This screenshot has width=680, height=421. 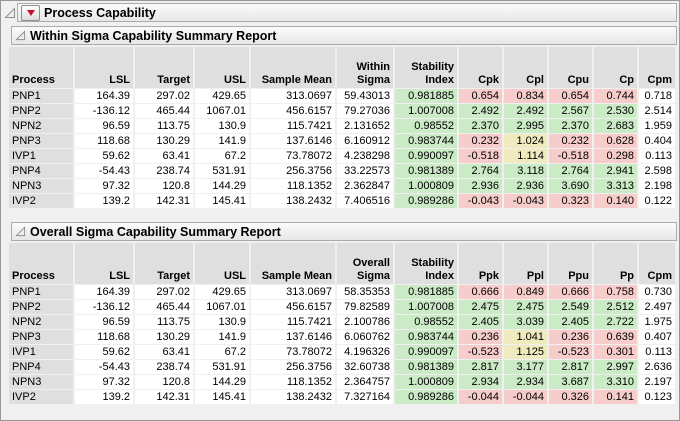 I want to click on value-cell: 59.43013, so click(x=365, y=96).